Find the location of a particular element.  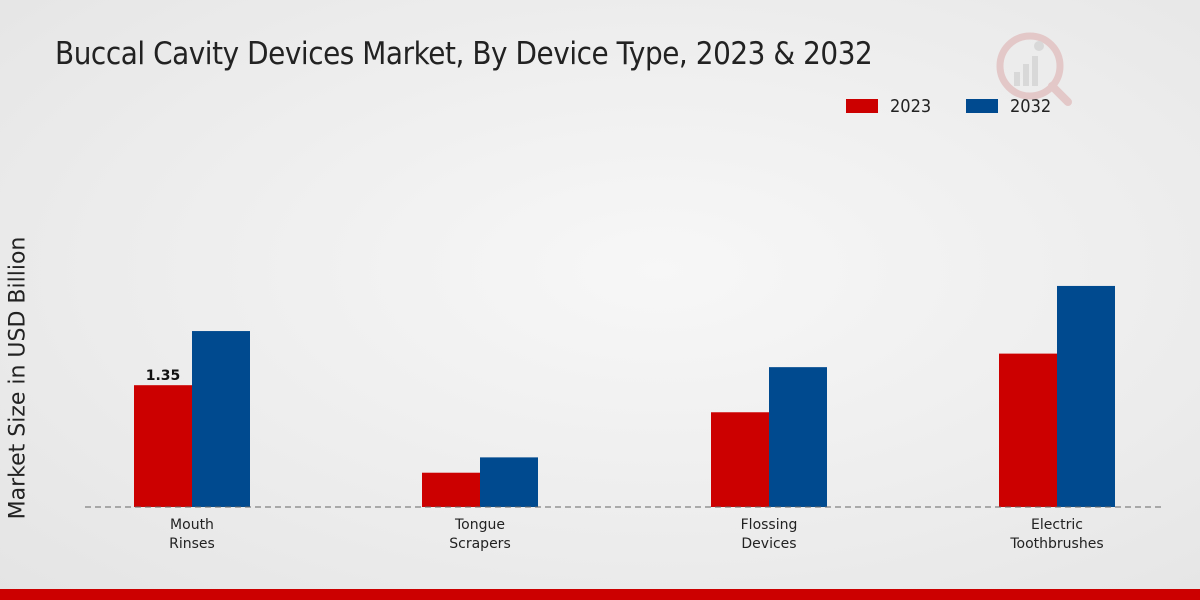

legend-swatch-2032 is located at coordinates (982, 106).